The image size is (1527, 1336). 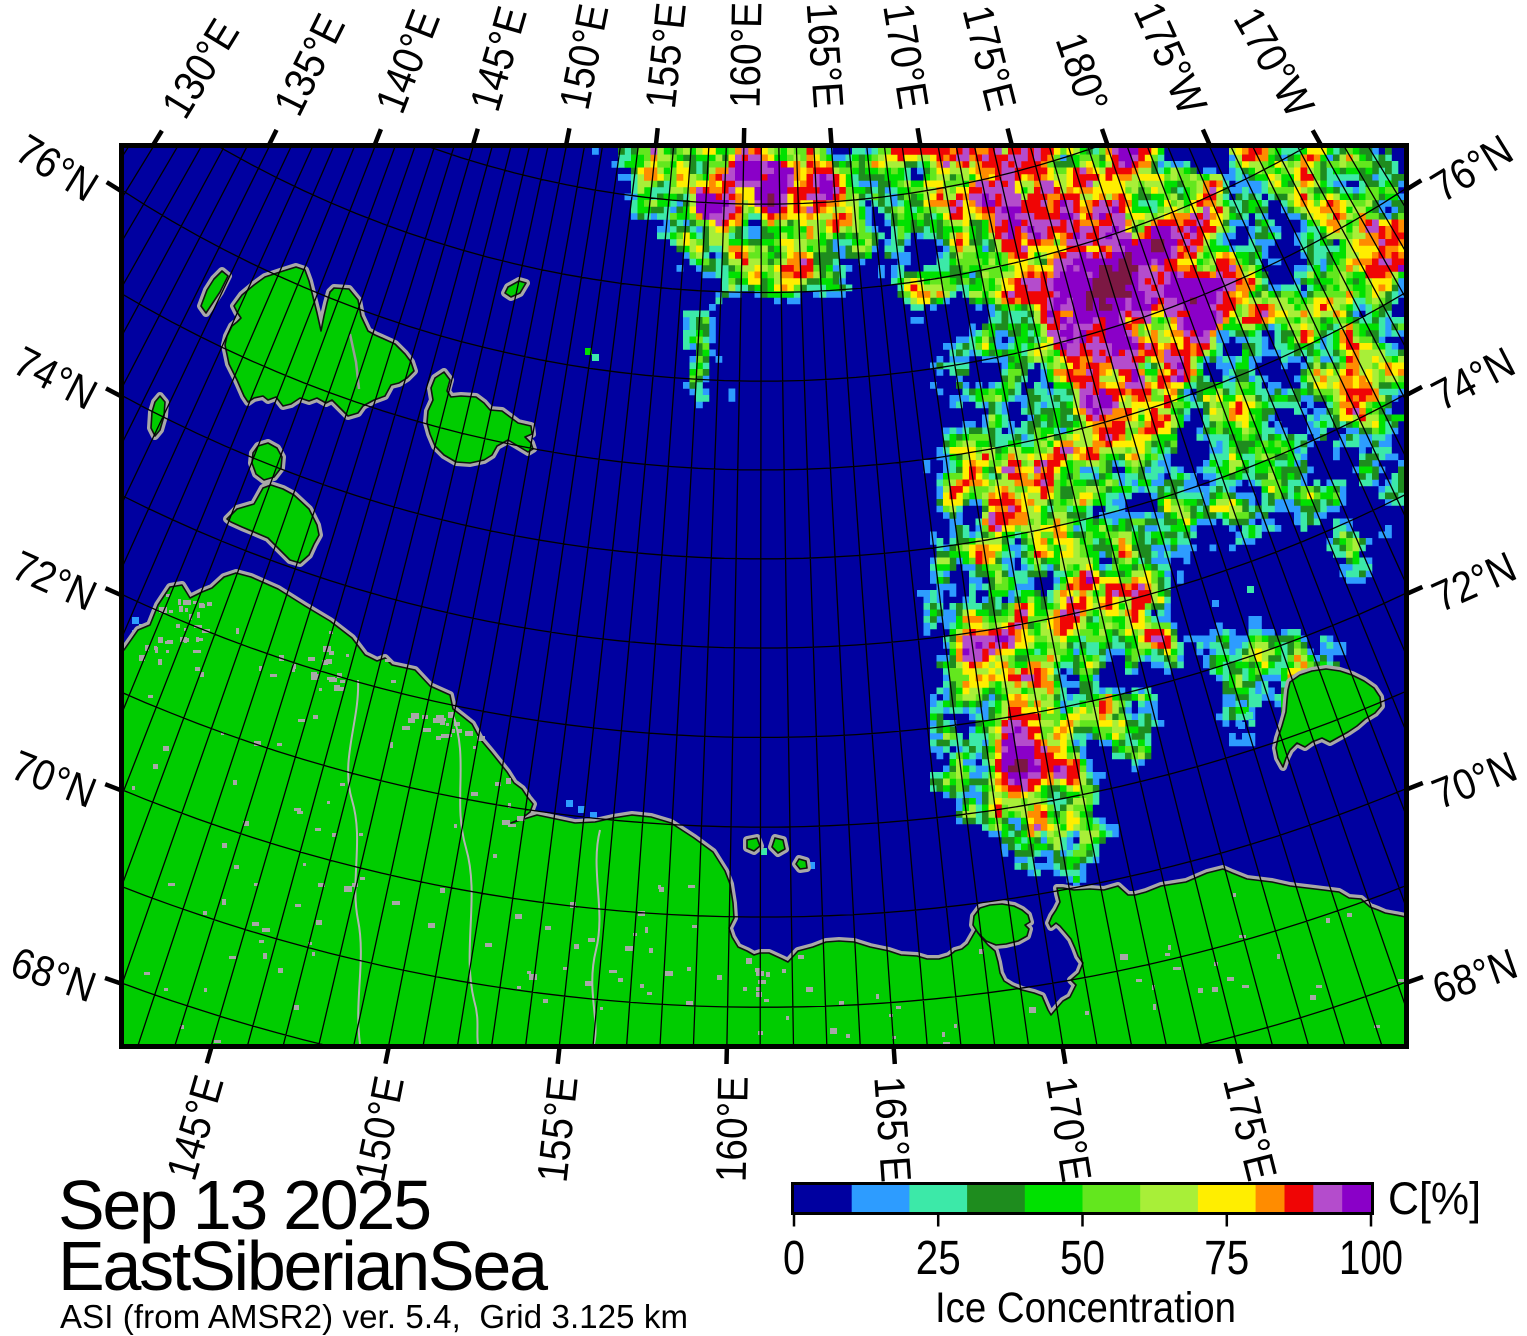 What do you see at coordinates (245, 1205) in the screenshot?
I see `svg-text: Sep 13 2025` at bounding box center [245, 1205].